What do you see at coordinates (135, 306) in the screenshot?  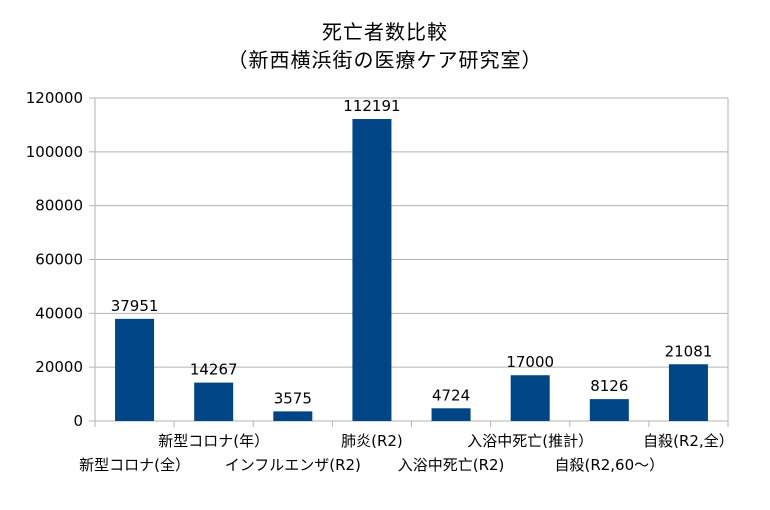 I see `data-label: 37951` at bounding box center [135, 306].